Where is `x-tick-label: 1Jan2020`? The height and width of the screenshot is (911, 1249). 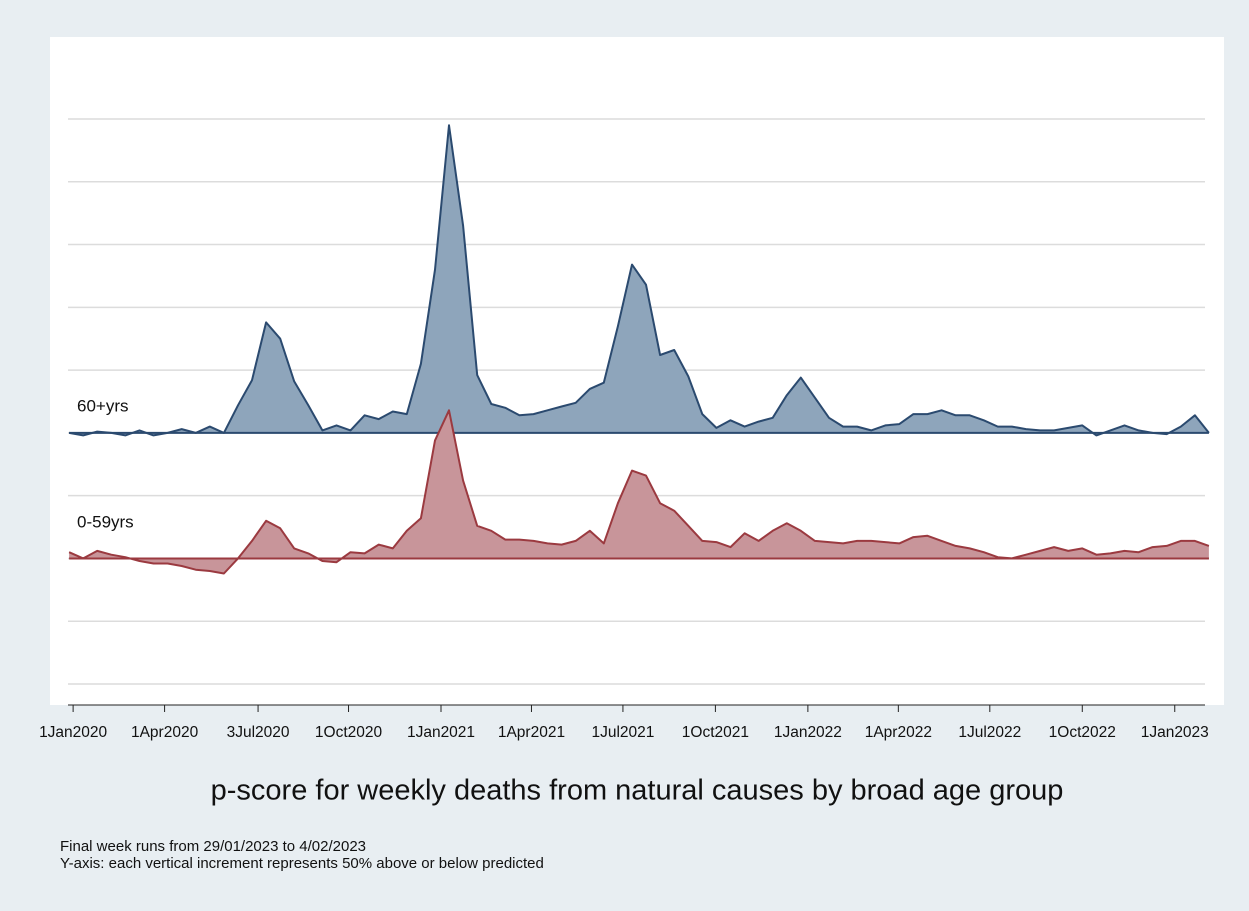 x-tick-label: 1Jan2020 is located at coordinates (73, 732).